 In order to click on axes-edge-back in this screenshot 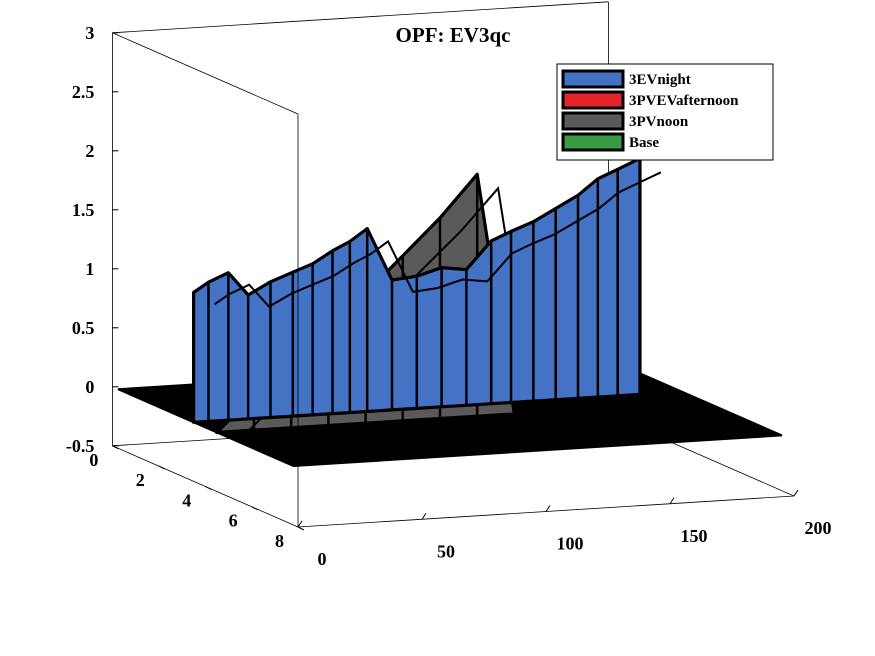, I will do `click(360, 17)`.